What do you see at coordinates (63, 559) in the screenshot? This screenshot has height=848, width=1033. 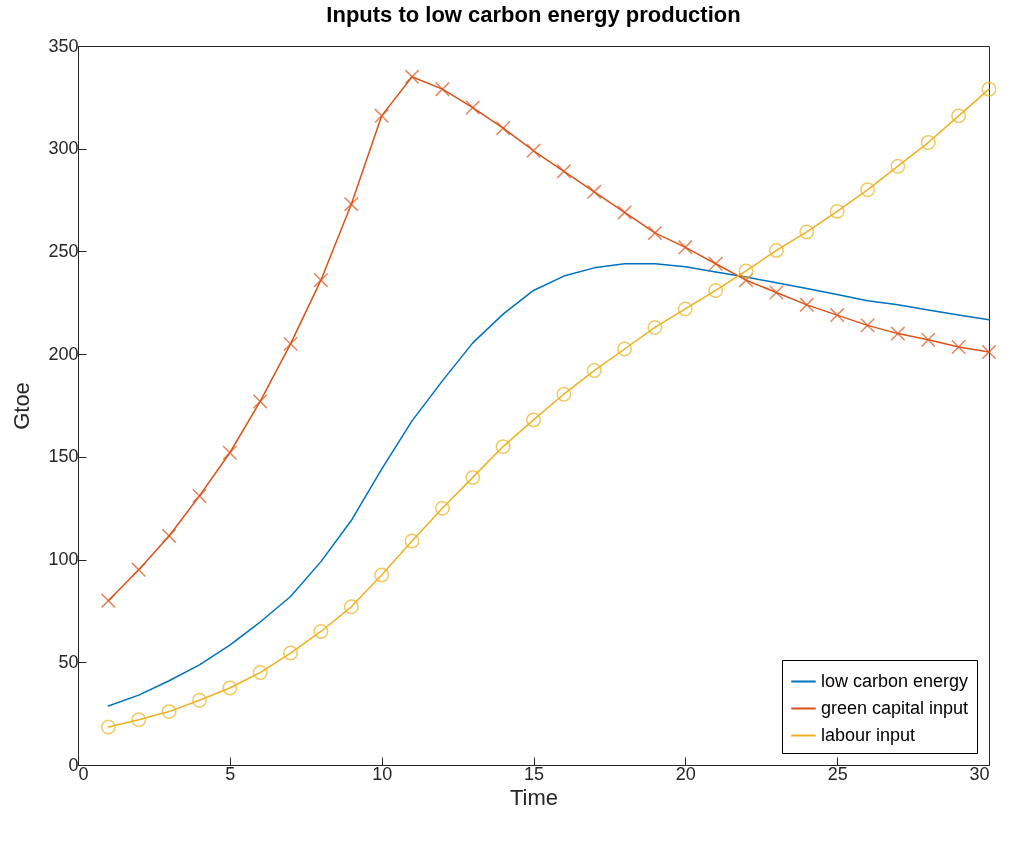 I see `y-tick-label: 100` at bounding box center [63, 559].